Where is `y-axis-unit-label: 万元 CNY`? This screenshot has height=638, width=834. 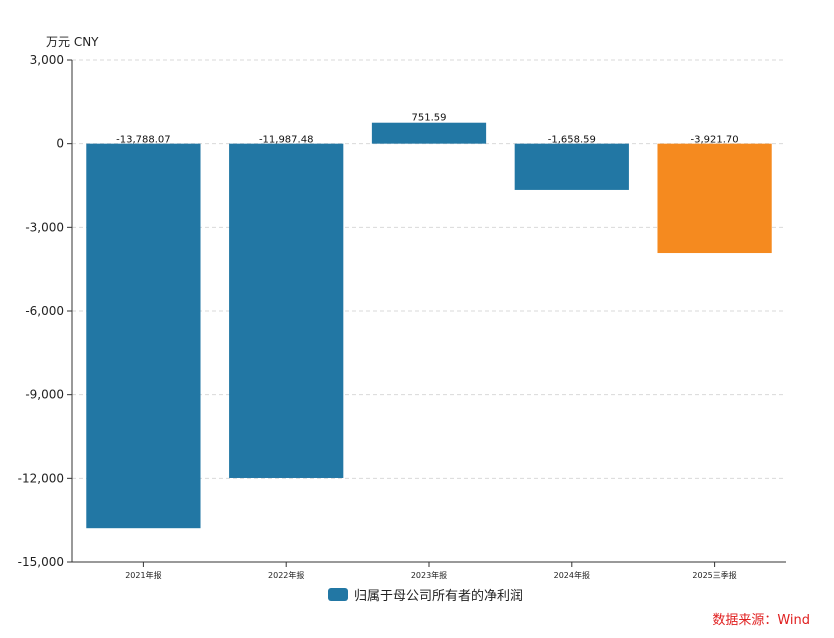 y-axis-unit-label: 万元 CNY is located at coordinates (72, 42).